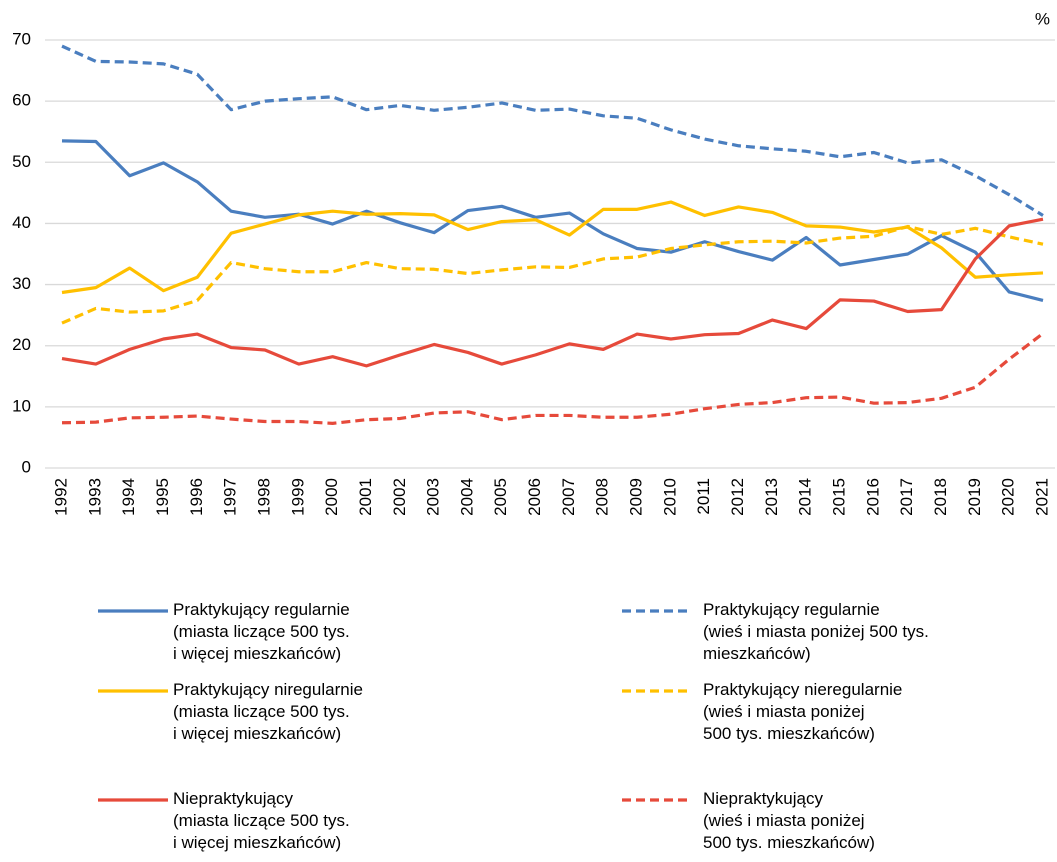  I want to click on x-tick-label: 2005, so click(500, 497).